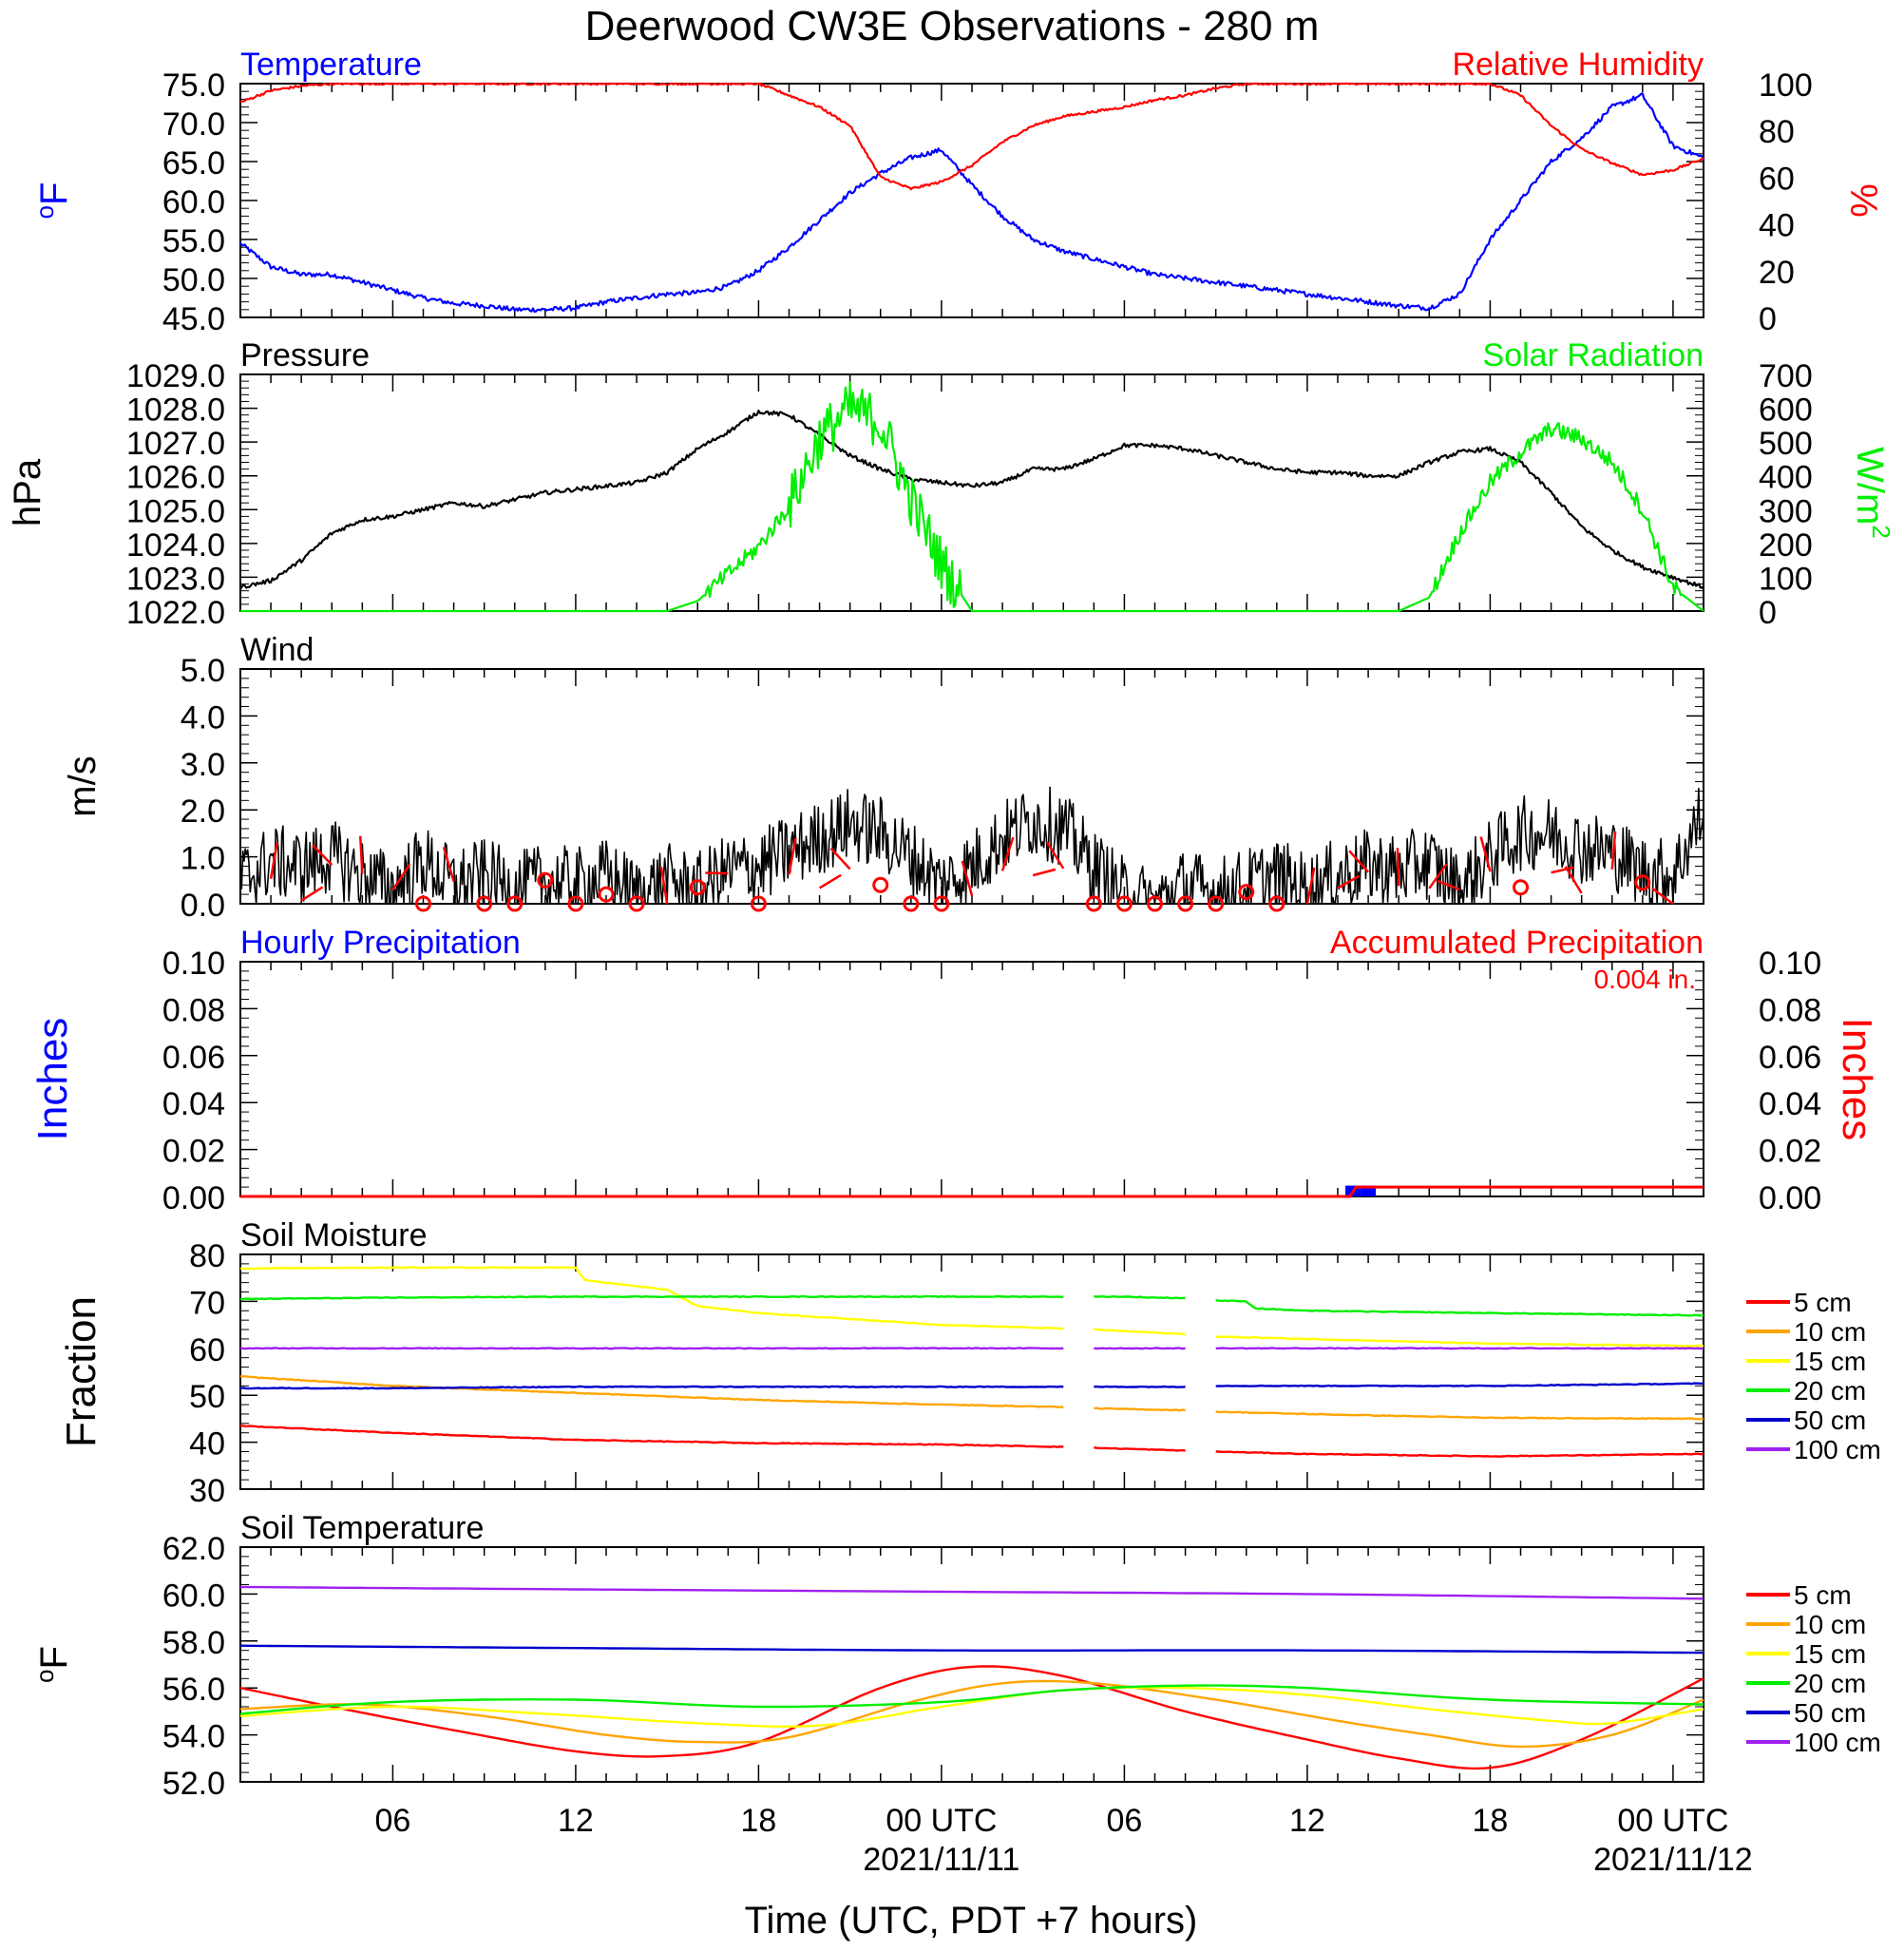 This screenshot has height=1951, width=1904. What do you see at coordinates (207, 1350) in the screenshot?
I see `y-tick-label-left: 60` at bounding box center [207, 1350].